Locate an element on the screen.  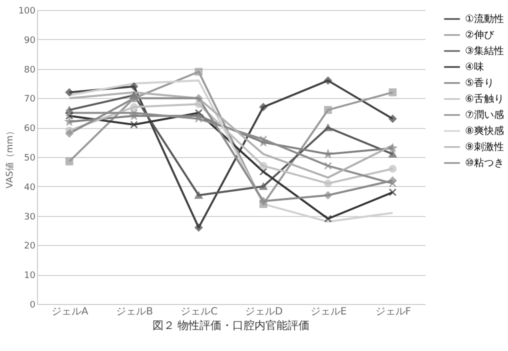
legend-label: ⑥舌触り is located at coordinates (484, 99).